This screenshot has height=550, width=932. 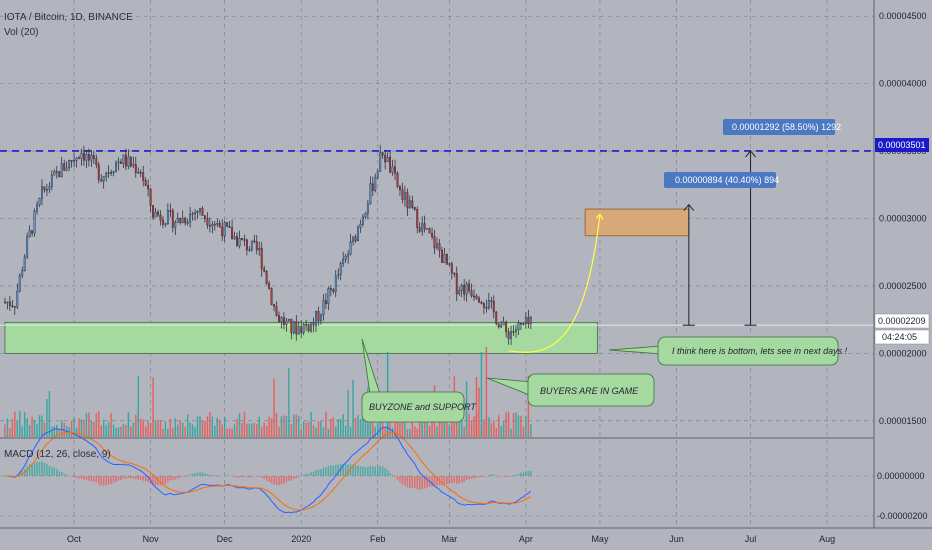 What do you see at coordinates (419, 380) in the screenshot?
I see `note-buyzone: BUYZONE and SUPPORT` at bounding box center [419, 380].